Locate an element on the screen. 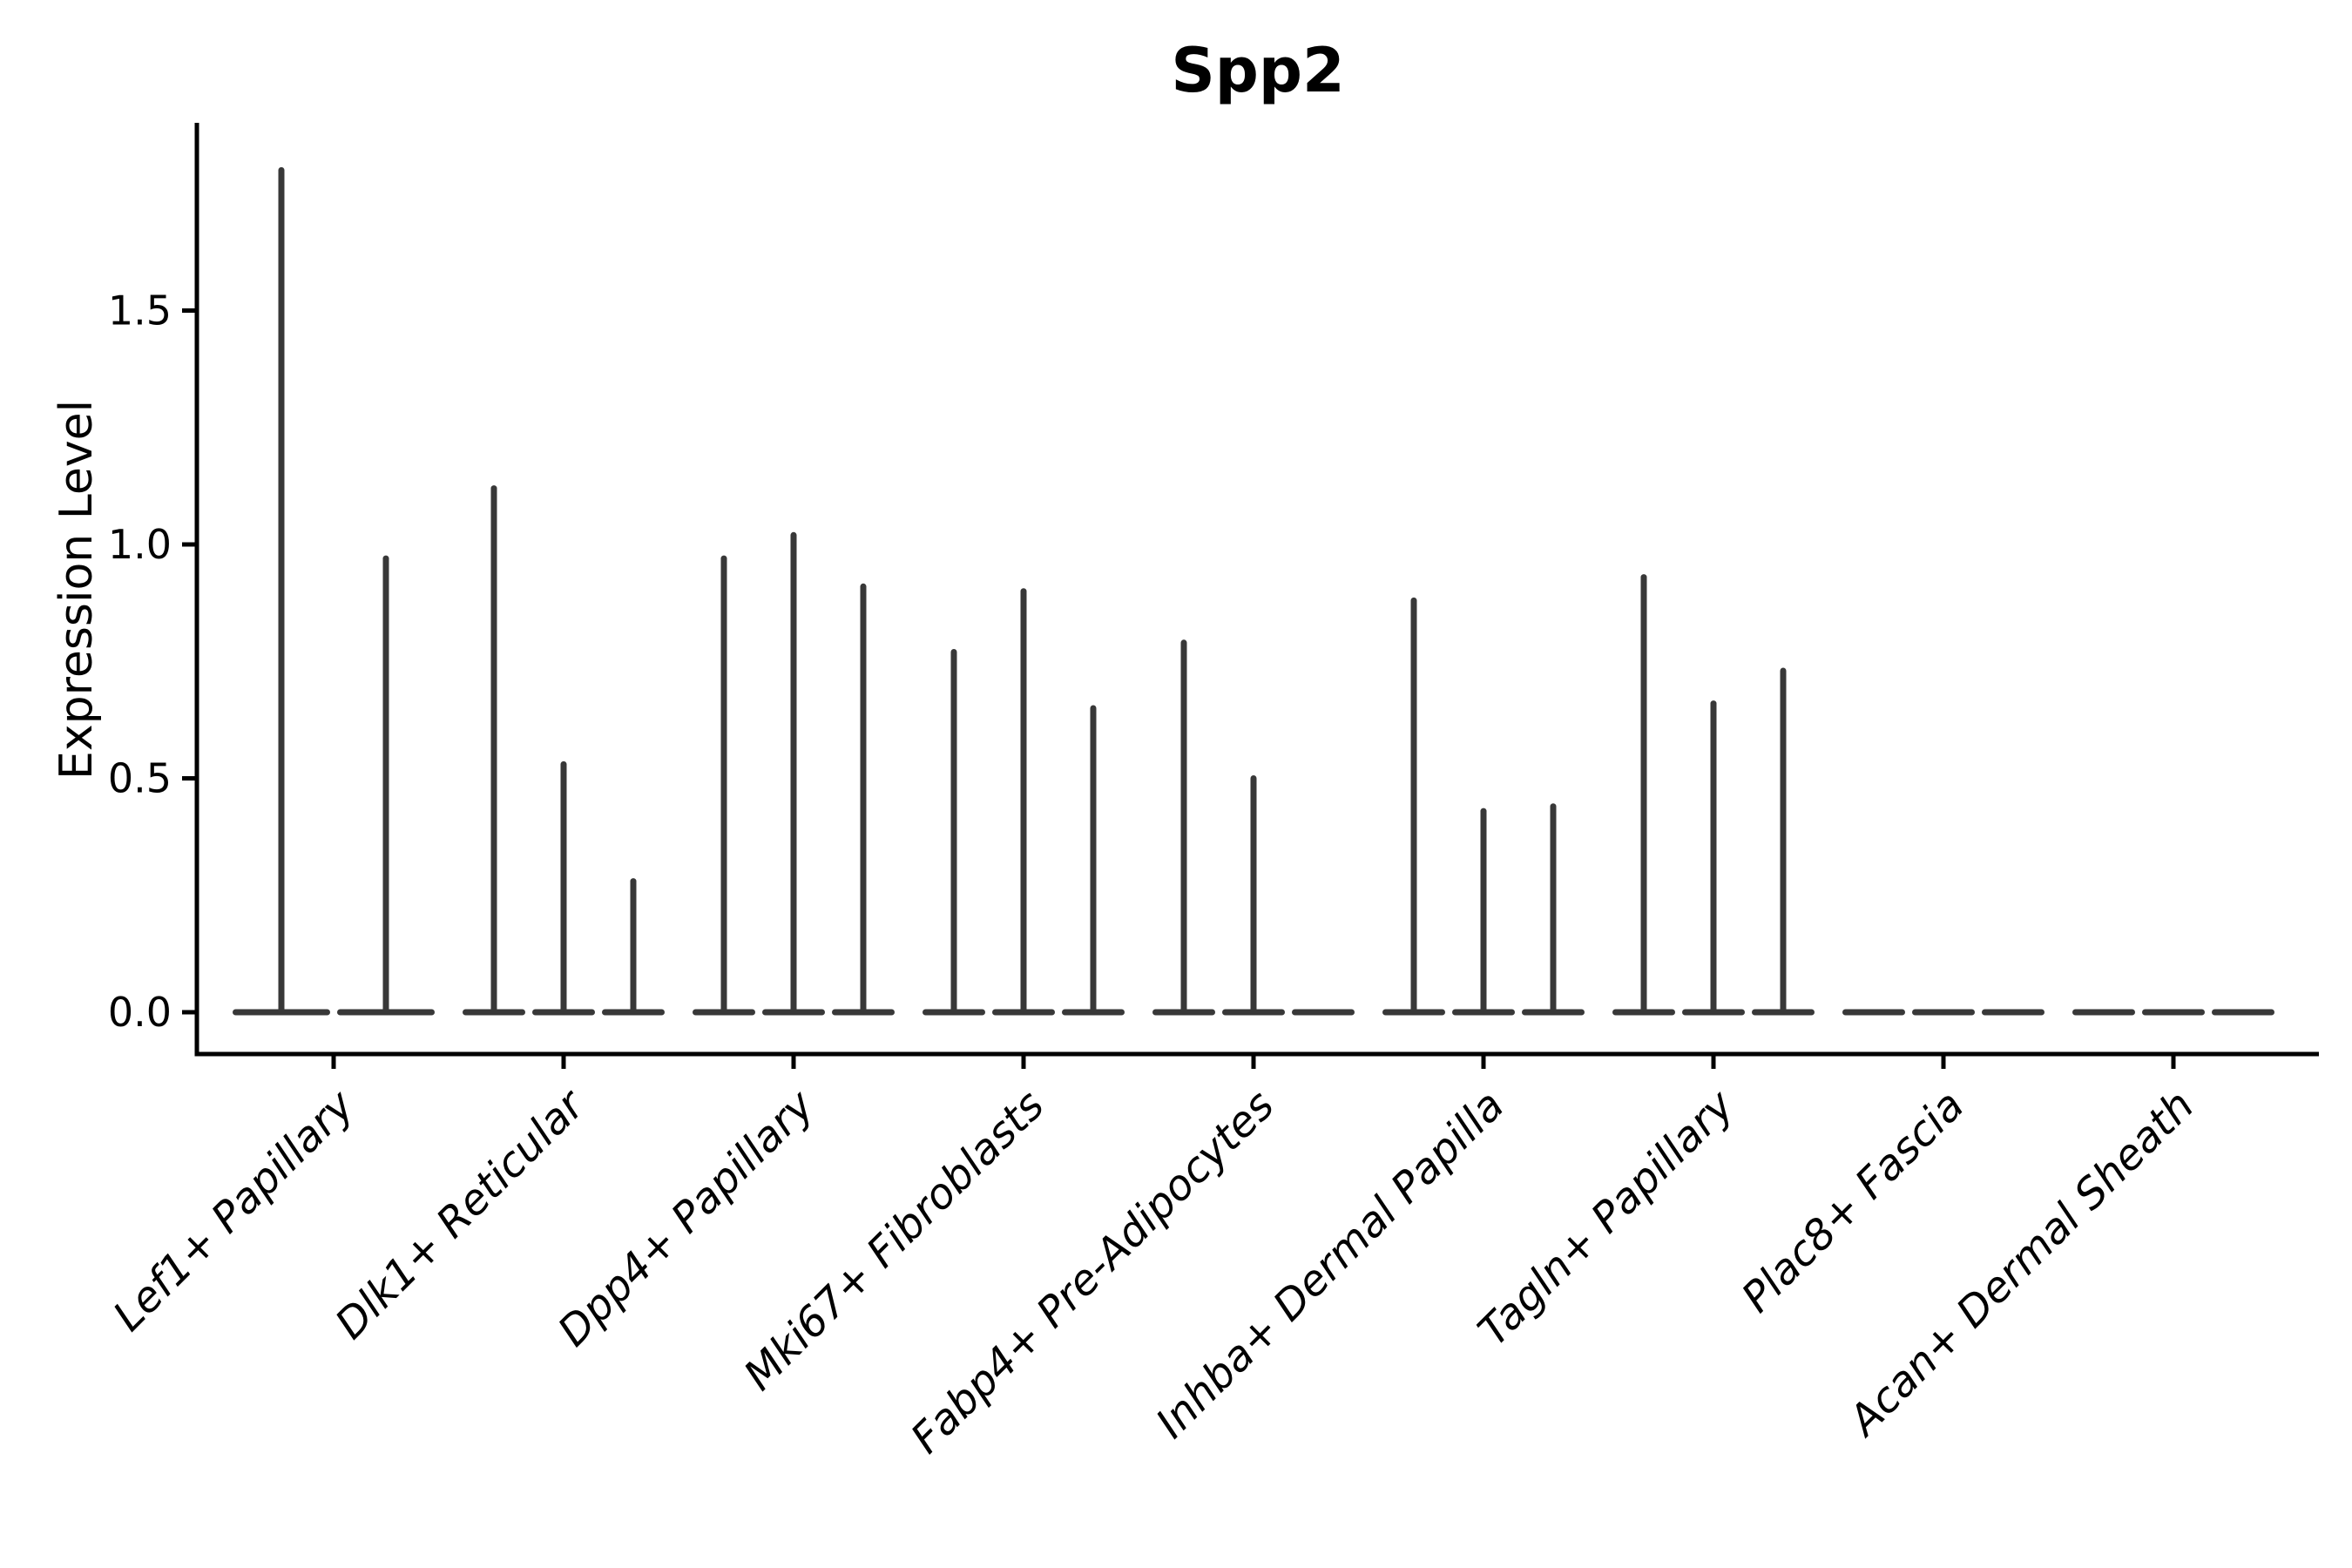 The image size is (2352, 1568). y-tick-label: 0.5 is located at coordinates (140, 778).